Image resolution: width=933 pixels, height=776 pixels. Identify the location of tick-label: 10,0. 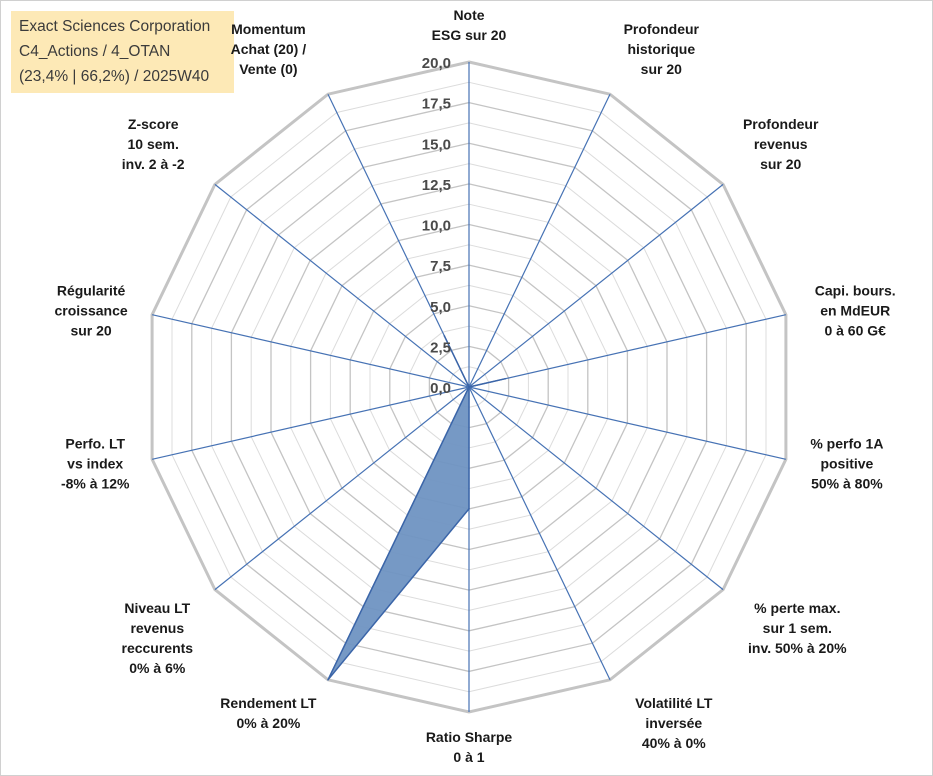
(436, 226).